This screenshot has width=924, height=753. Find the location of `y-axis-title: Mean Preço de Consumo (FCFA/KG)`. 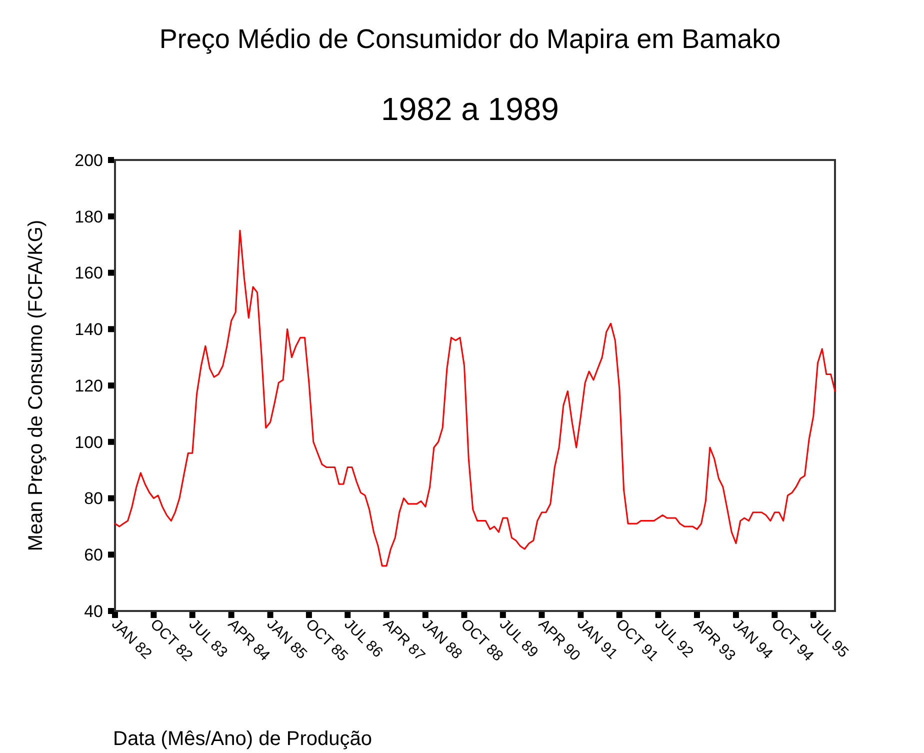

y-axis-title: Mean Preço de Consumo (FCFA/KG) is located at coordinates (36, 386).